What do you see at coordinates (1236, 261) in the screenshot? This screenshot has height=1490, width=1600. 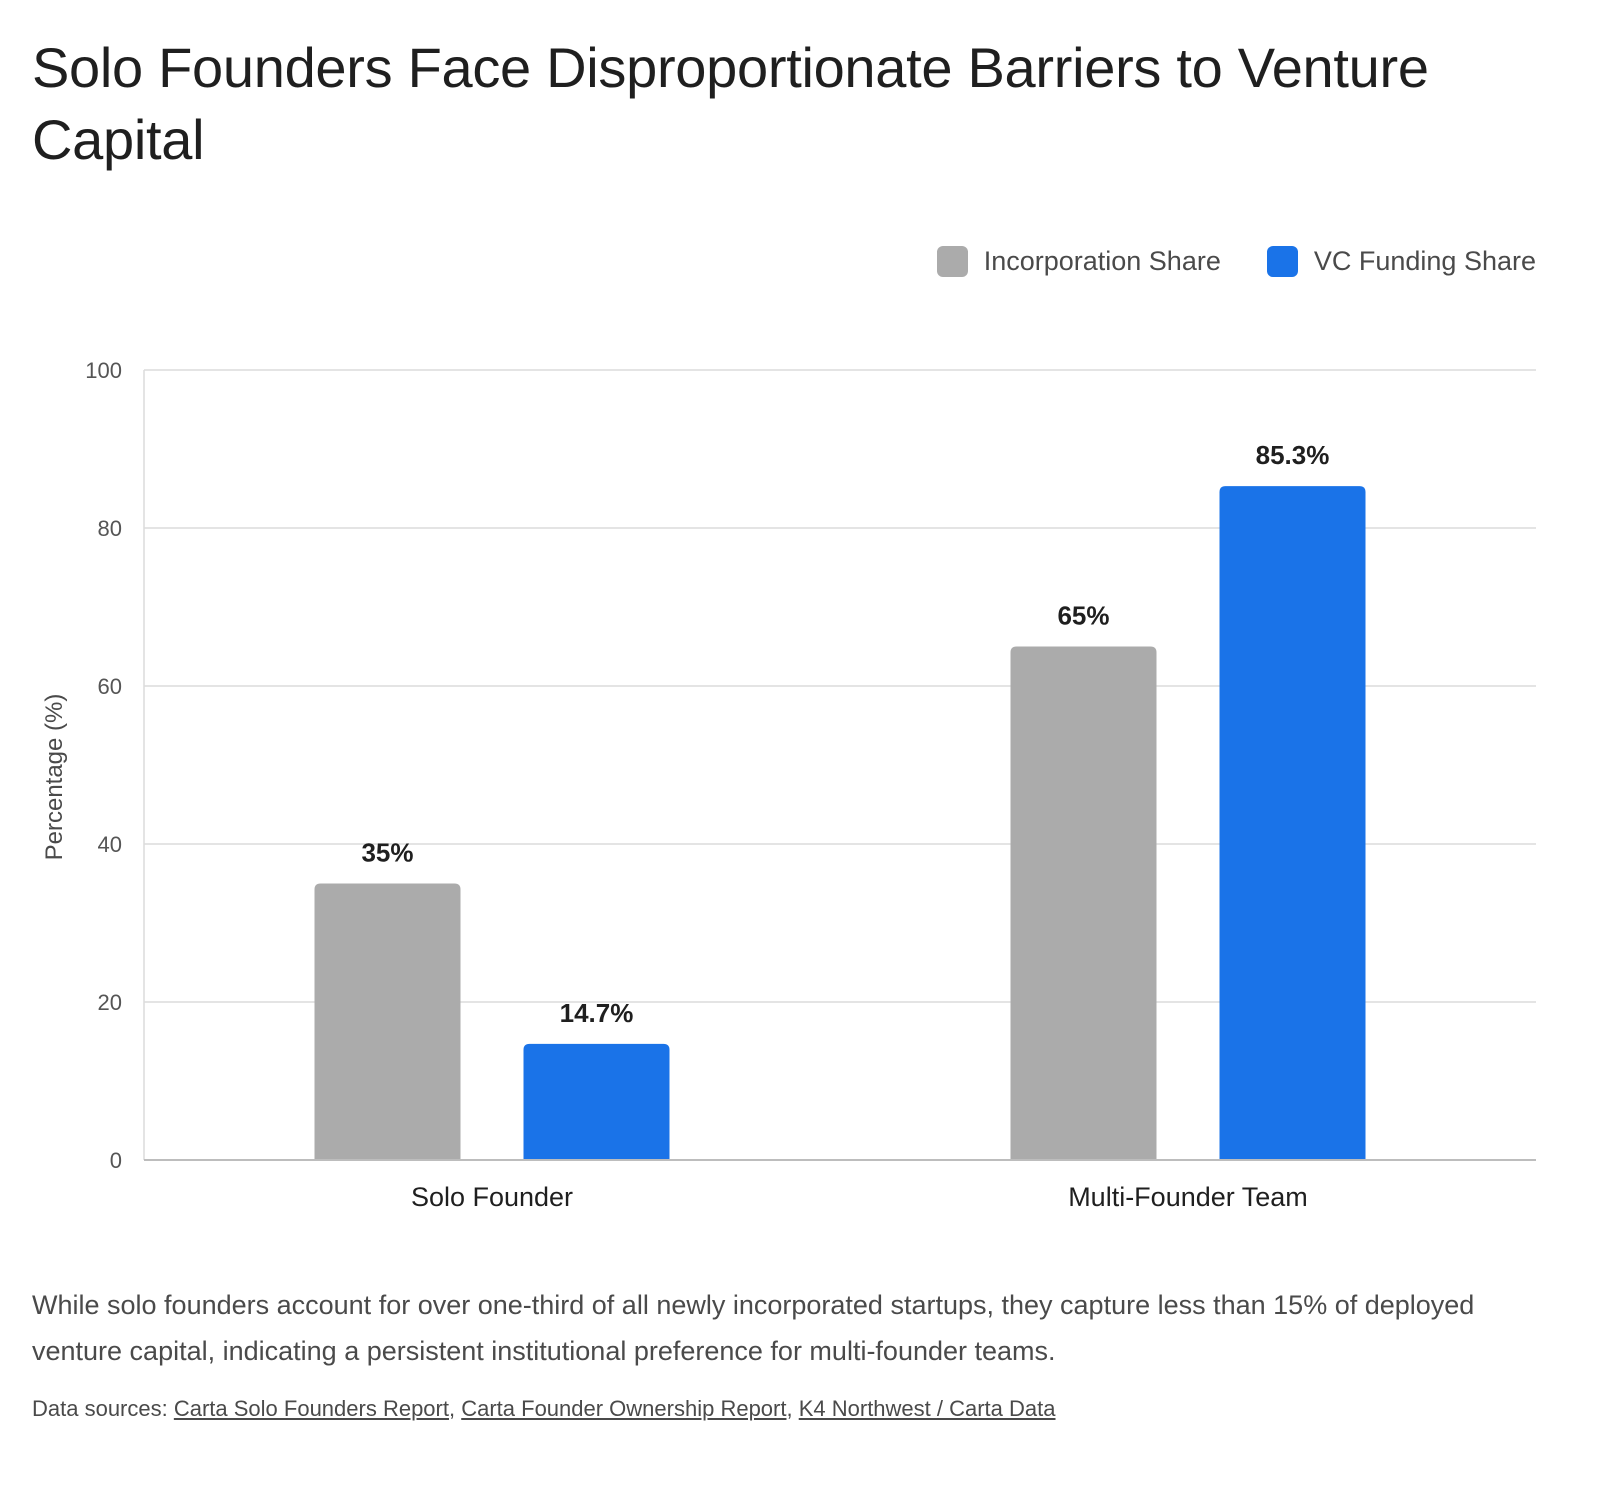 I see `legend: Incorporation Share VC Funding Share` at bounding box center [1236, 261].